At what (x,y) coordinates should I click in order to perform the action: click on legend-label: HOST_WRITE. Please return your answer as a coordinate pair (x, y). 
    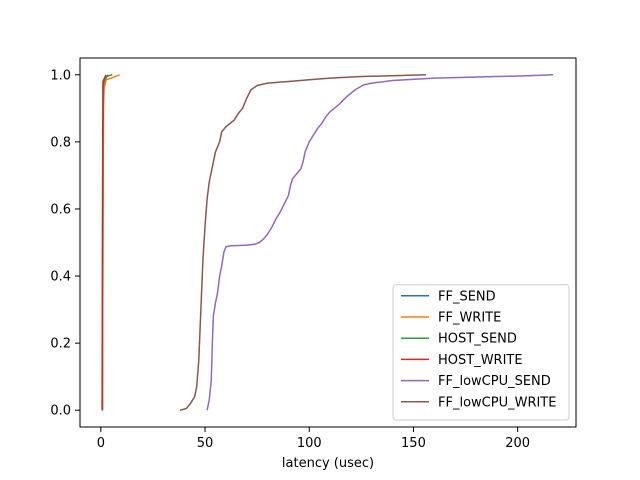
    Looking at the image, I should click on (480, 360).